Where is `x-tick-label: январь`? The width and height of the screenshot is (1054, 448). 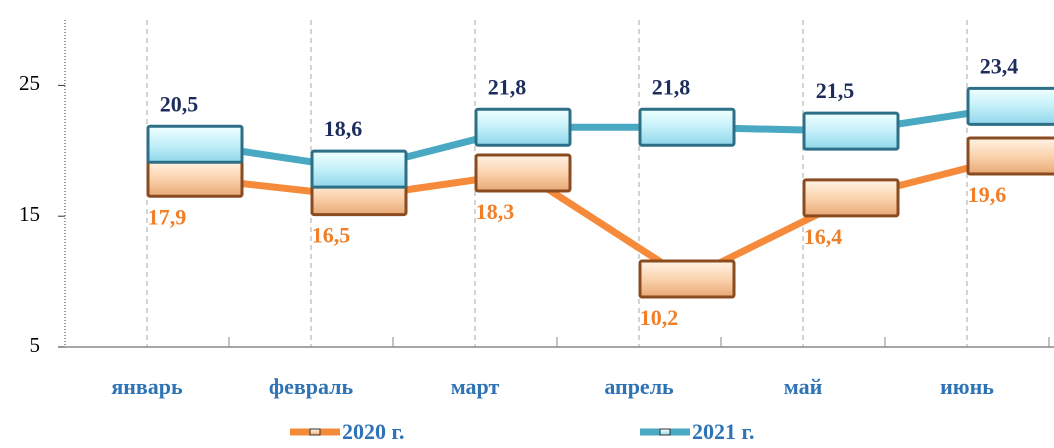
x-tick-label: январь is located at coordinates (147, 386).